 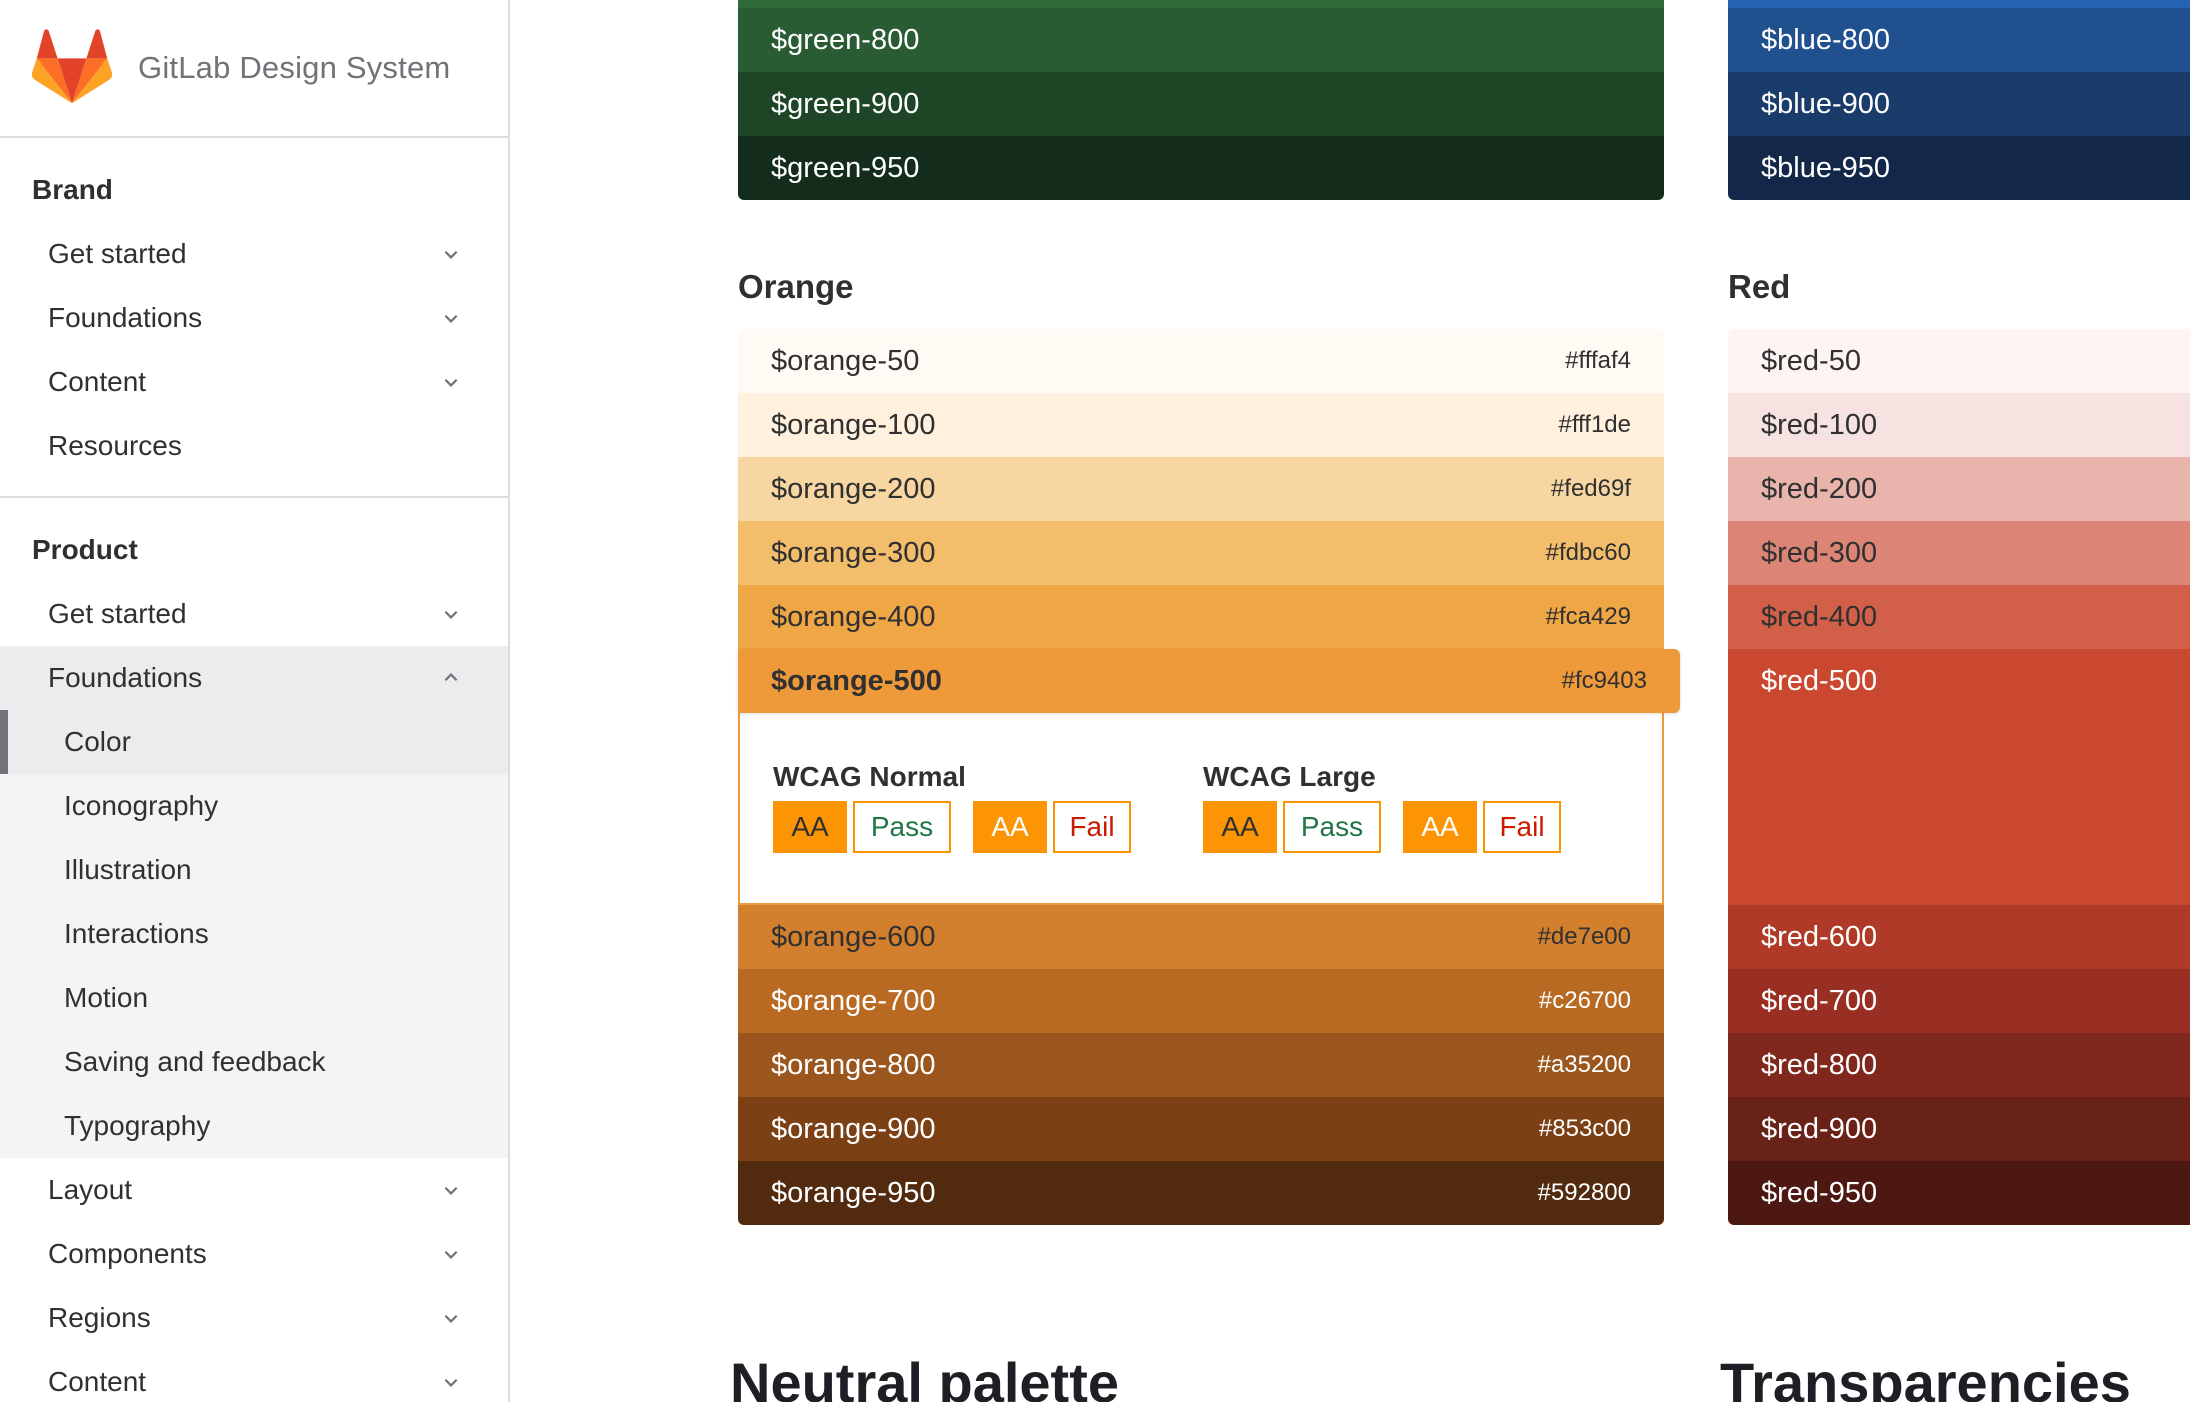 I want to click on swatch-red-100: $red-100, so click(x=1959, y=425).